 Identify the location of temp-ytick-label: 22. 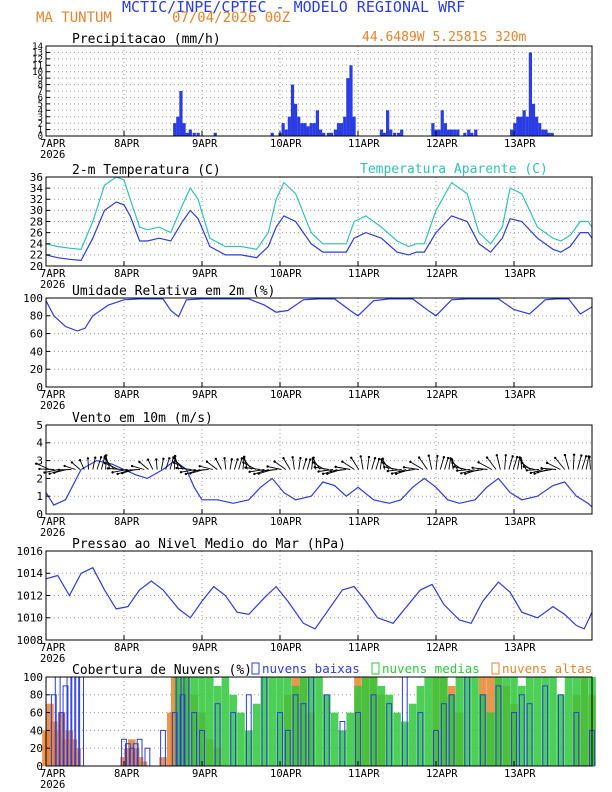
(36, 255).